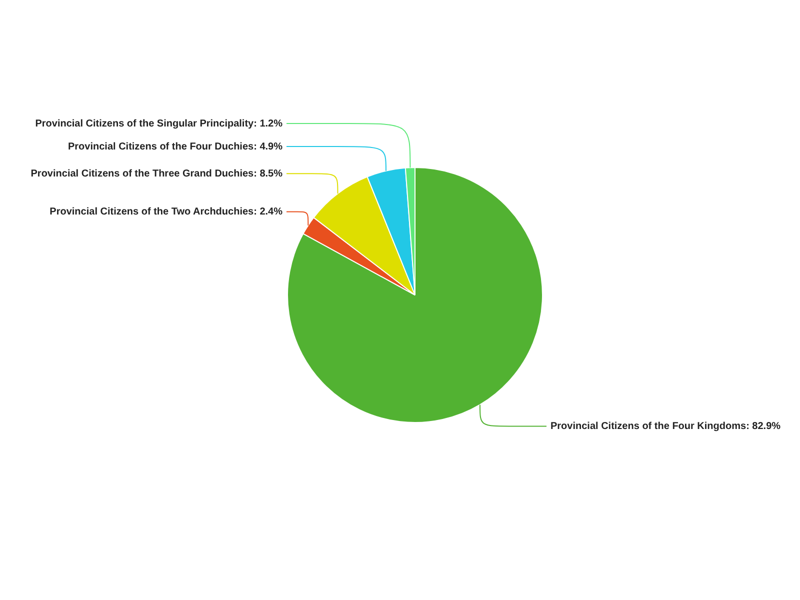 The image size is (800, 600). I want to click on slice-label: Provincial Citizens of the Four Duchies: 4.9%, so click(175, 146).